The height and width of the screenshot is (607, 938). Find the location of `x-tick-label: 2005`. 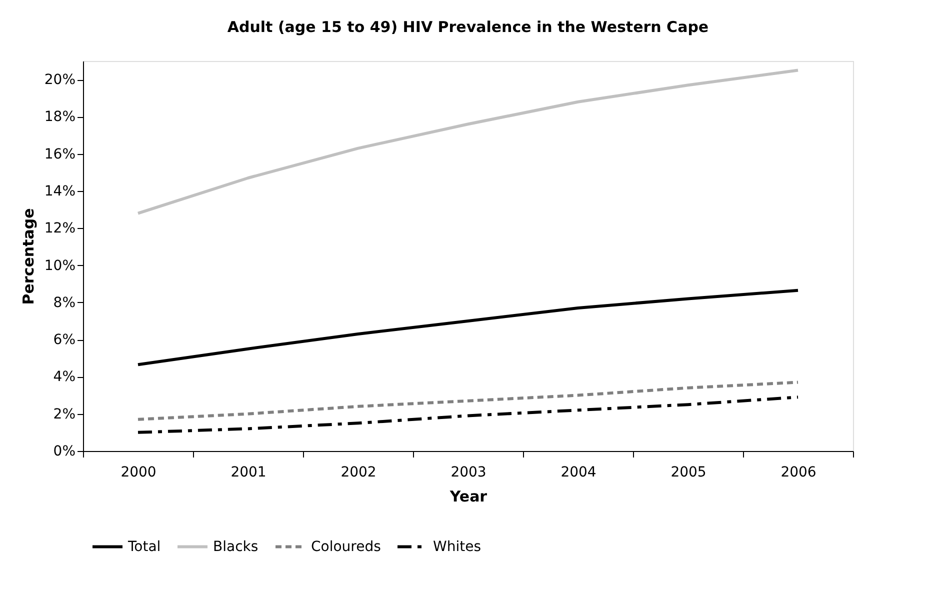

x-tick-label: 2005 is located at coordinates (688, 472).